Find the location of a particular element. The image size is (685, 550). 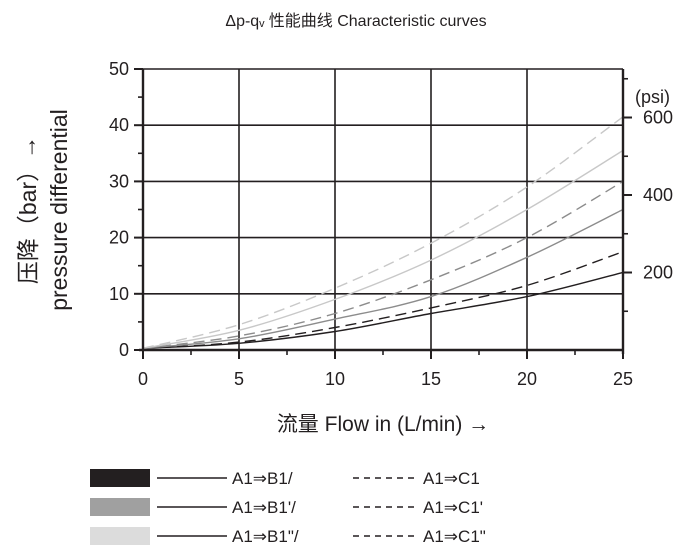

legend-dashed-label: A1⇒C1 is located at coordinates (451, 478).